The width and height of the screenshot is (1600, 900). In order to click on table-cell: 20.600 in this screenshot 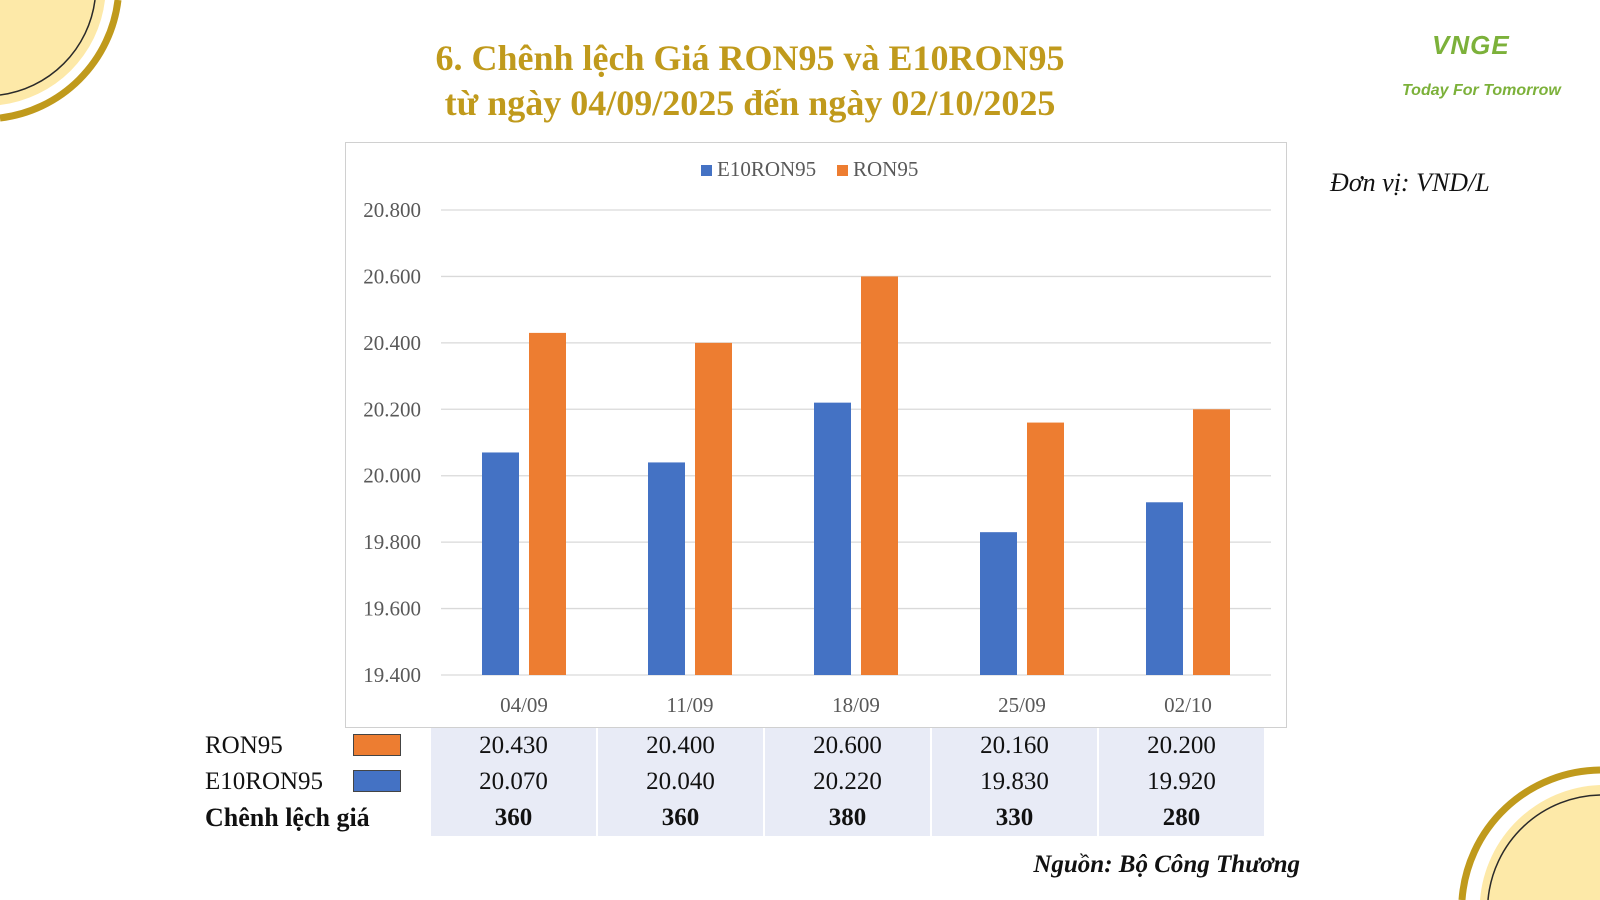, I will do `click(847, 746)`.